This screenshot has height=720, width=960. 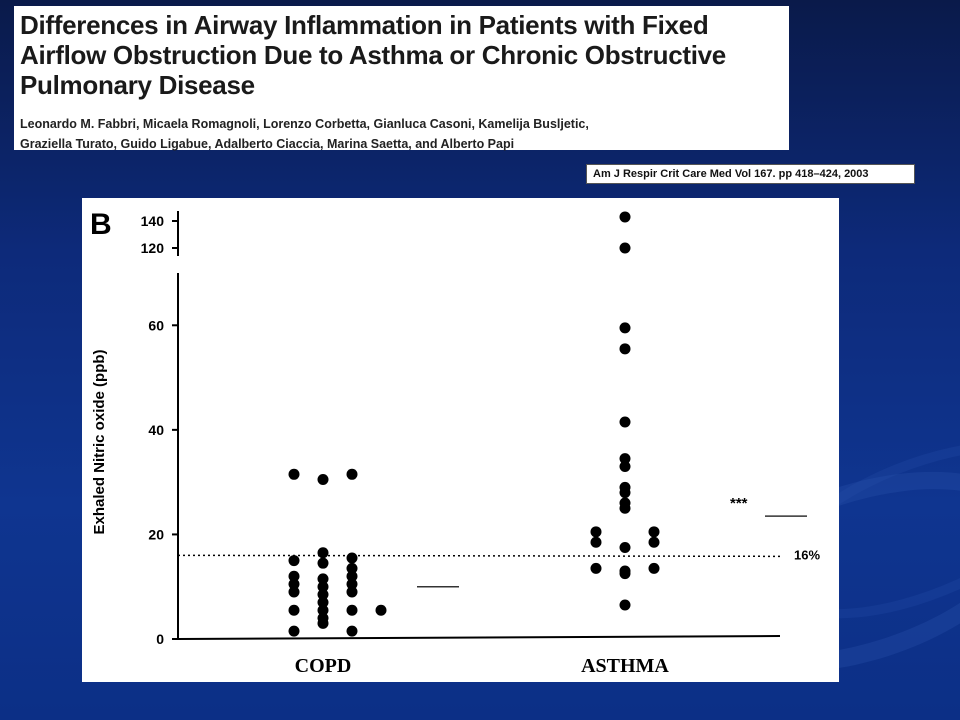 What do you see at coordinates (153, 221) in the screenshot?
I see `y-tick-label: 140` at bounding box center [153, 221].